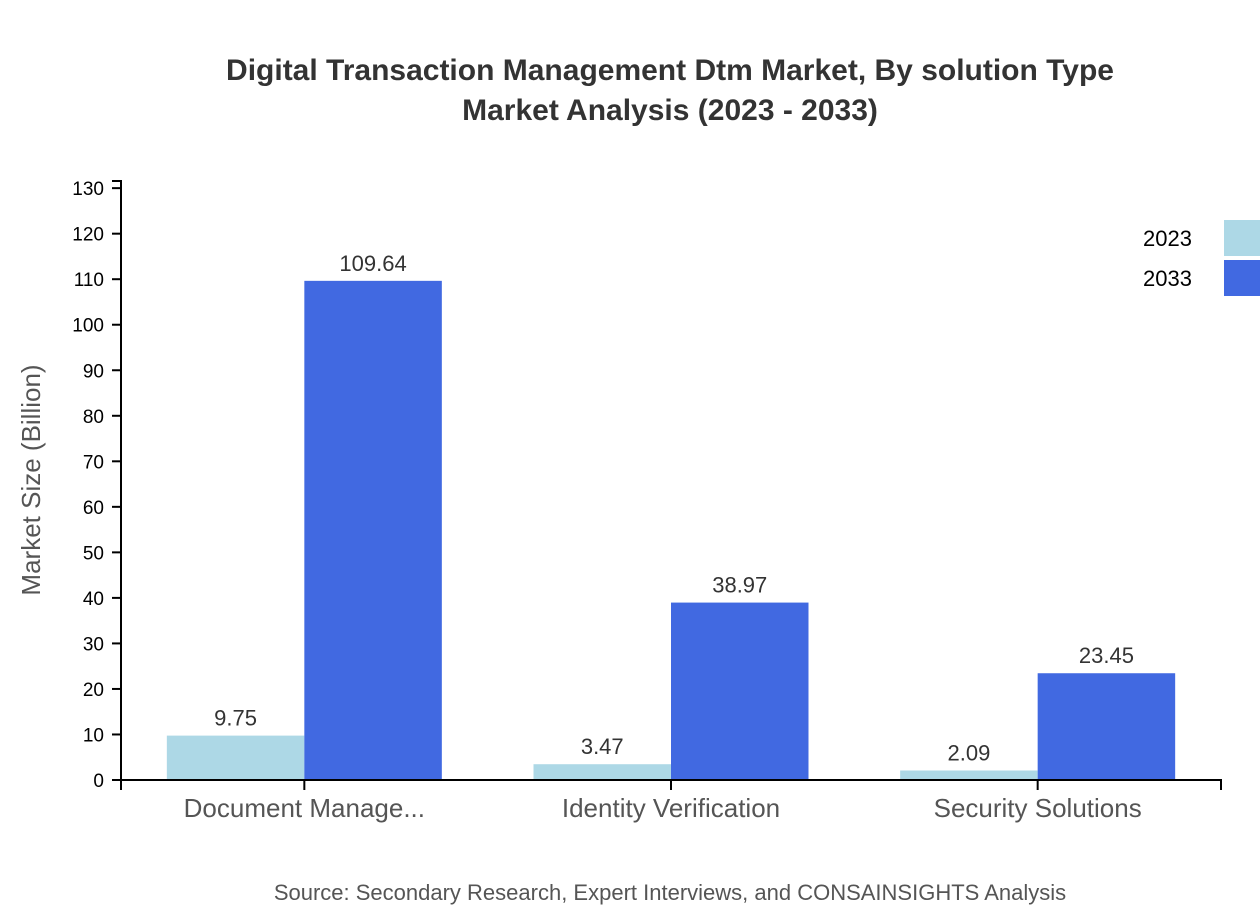 The height and width of the screenshot is (920, 1260). Describe the element at coordinates (98, 781) in the screenshot. I see `y-tick-label: 0` at that location.